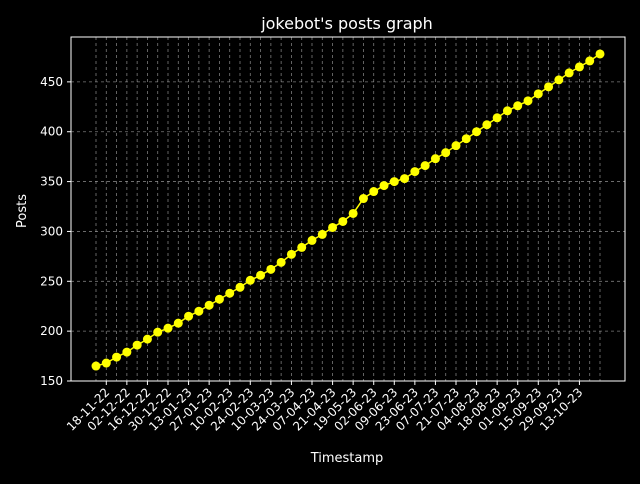 The image size is (640, 484). What do you see at coordinates (346, 23) in the screenshot?
I see `chart-title: jokebot's posts graph` at bounding box center [346, 23].